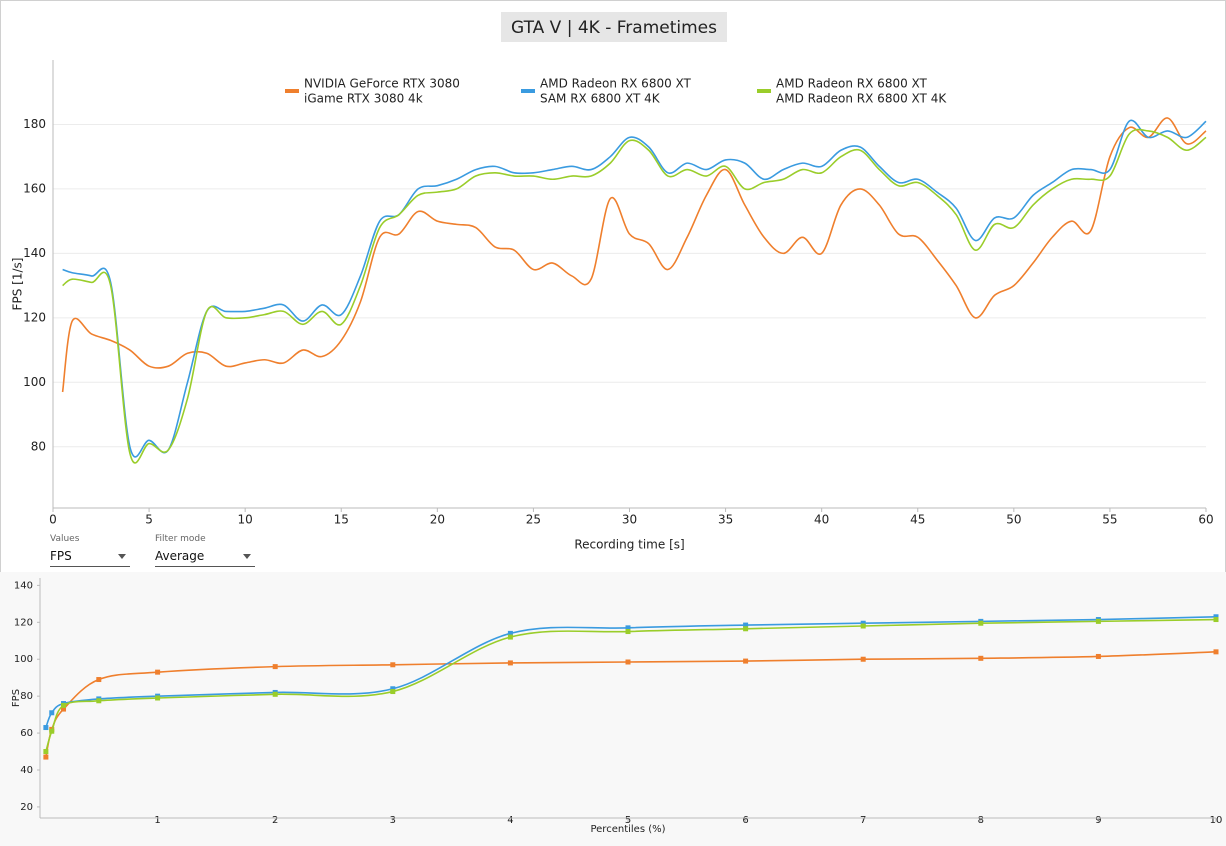 The height and width of the screenshot is (846, 1226). What do you see at coordinates (981, 820) in the screenshot?
I see `x-tick-label: 8` at bounding box center [981, 820].